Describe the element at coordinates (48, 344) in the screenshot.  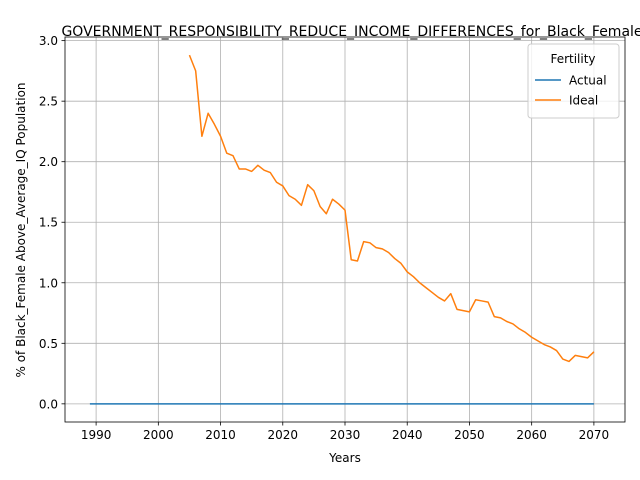
I see `y-tick-label: 0.5` at that location.